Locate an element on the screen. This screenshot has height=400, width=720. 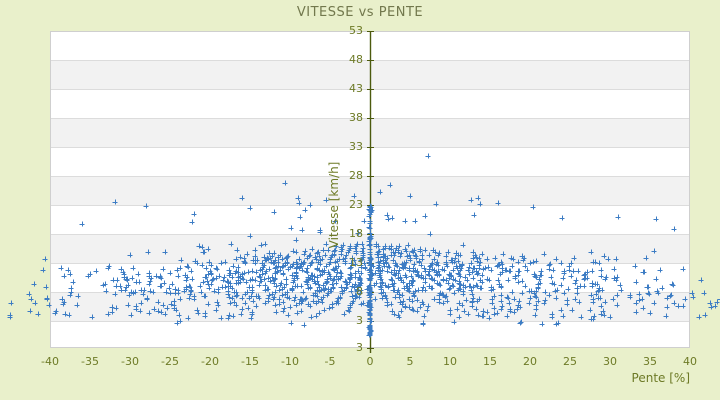
y-axis-end-label: 3 is located at coordinates (359, 347).